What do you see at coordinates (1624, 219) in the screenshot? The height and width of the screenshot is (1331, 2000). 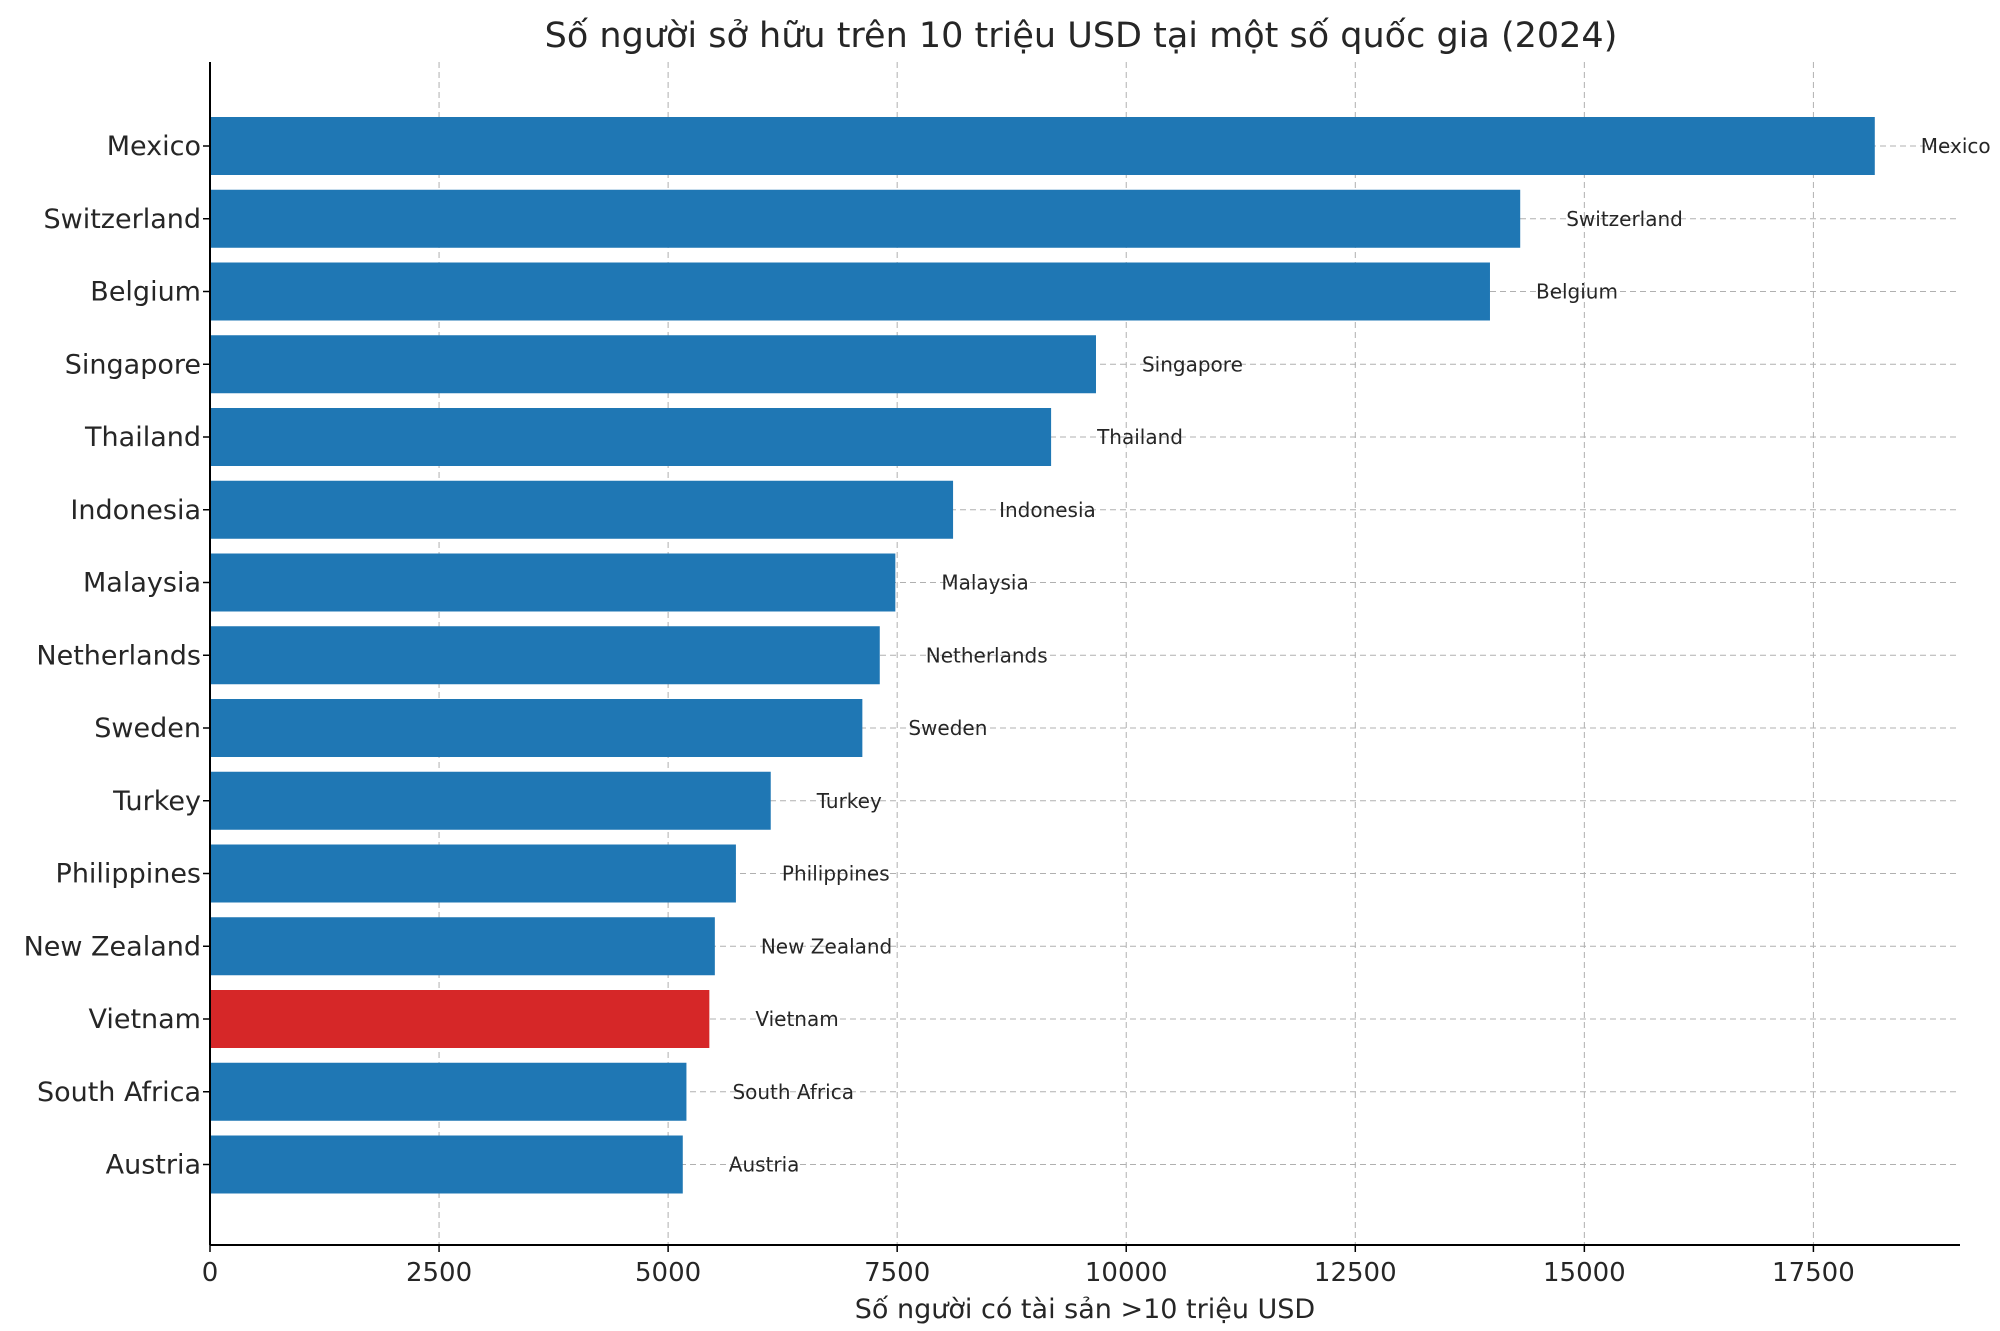 I see `data-label: Switzerland` at bounding box center [1624, 219].